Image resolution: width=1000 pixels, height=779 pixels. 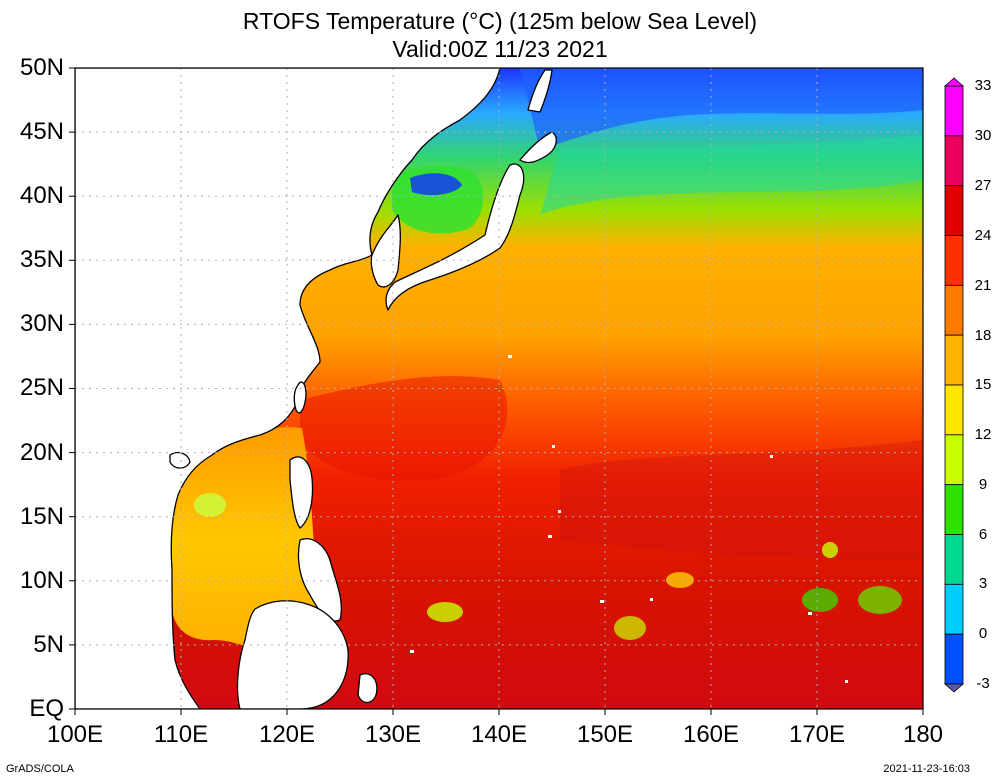 What do you see at coordinates (75, 734) in the screenshot?
I see `lon-label-100e: 100E` at bounding box center [75, 734].